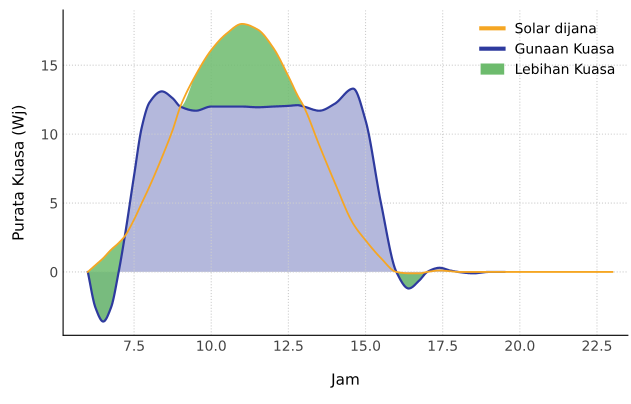  What do you see at coordinates (19, 173) in the screenshot?
I see `y-axis-title: Purata Kuasa (Wj)` at bounding box center [19, 173].